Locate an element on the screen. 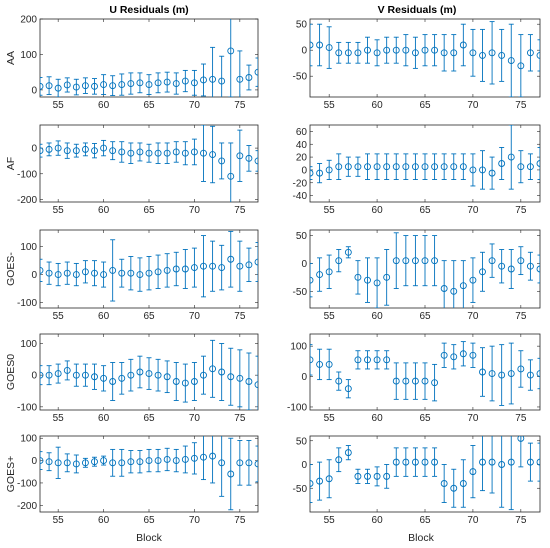 This screenshot has width=550, height=548. panel-goes0-v: 55 60 65 70 75 -100 0 100 is located at coordinates (414, 378).